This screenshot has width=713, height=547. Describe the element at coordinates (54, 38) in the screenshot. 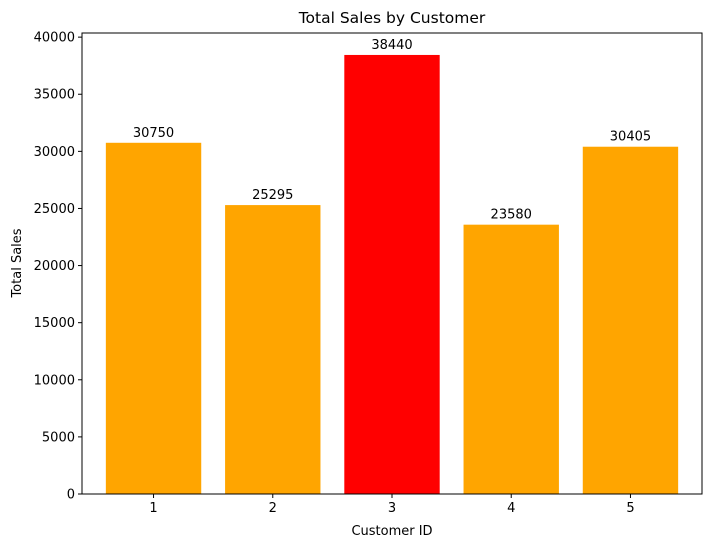

I see `y-tick-label: 40000` at that location.